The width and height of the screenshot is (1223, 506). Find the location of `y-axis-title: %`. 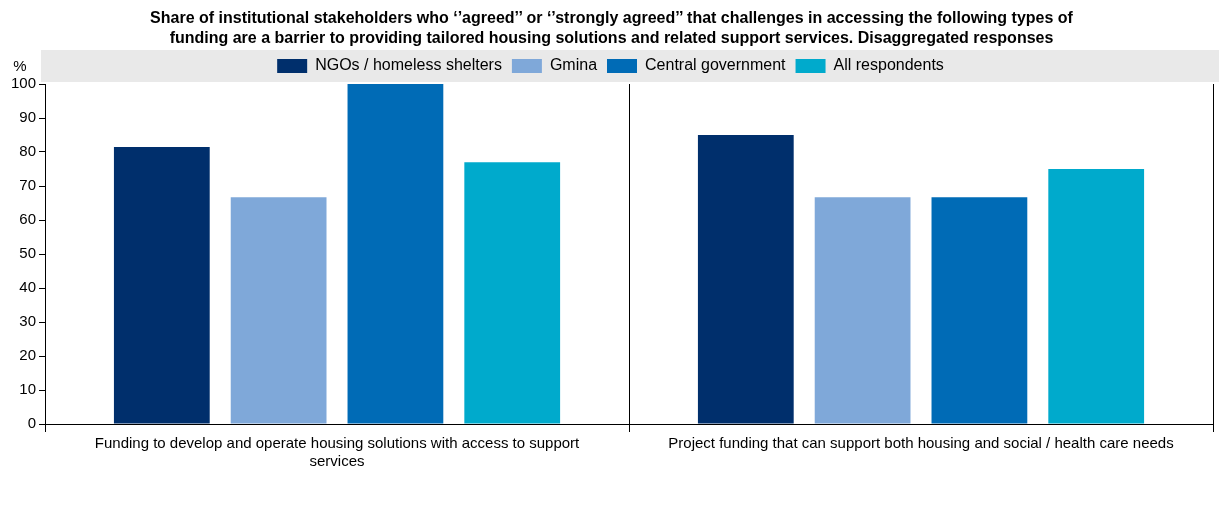

y-axis-title: % is located at coordinates (20, 65).